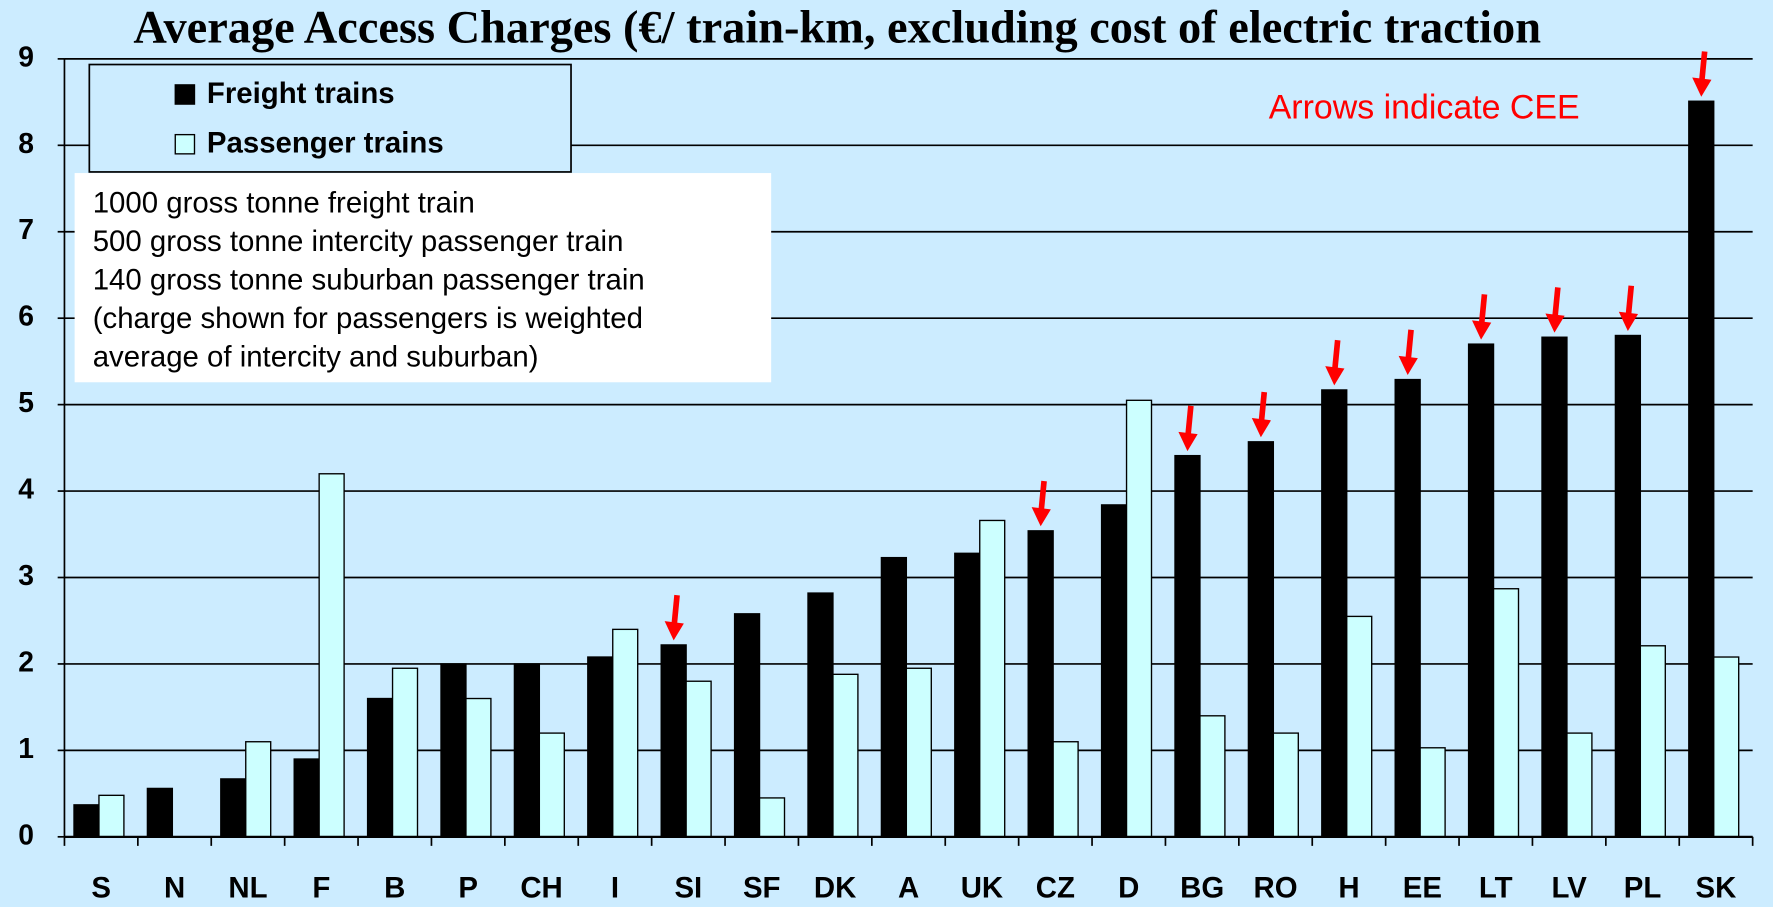 This screenshot has height=907, width=1773. Describe the element at coordinates (1202, 888) in the screenshot. I see `x-tick-label: BG` at that location.